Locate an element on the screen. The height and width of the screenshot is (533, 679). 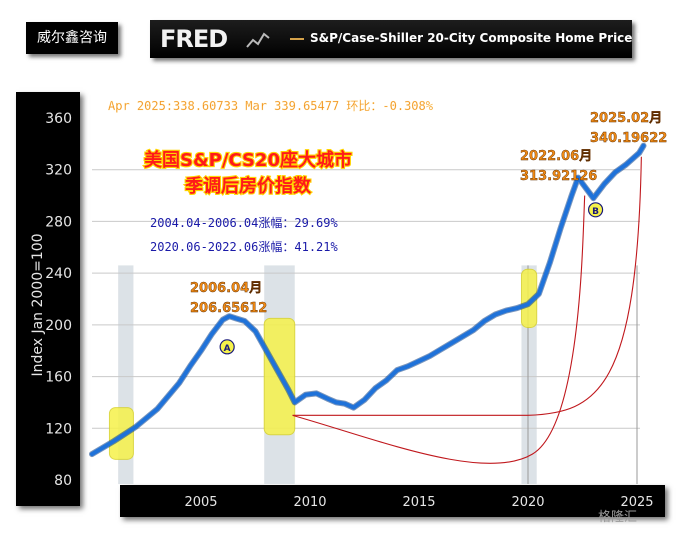
fred-logo: FRED is located at coordinates (194, 39).